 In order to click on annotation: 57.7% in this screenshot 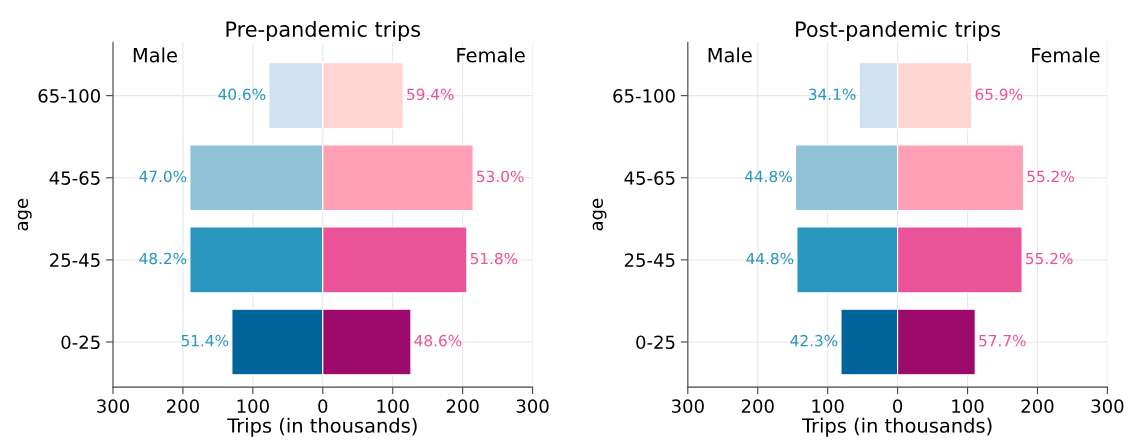, I will do `click(1002, 340)`.